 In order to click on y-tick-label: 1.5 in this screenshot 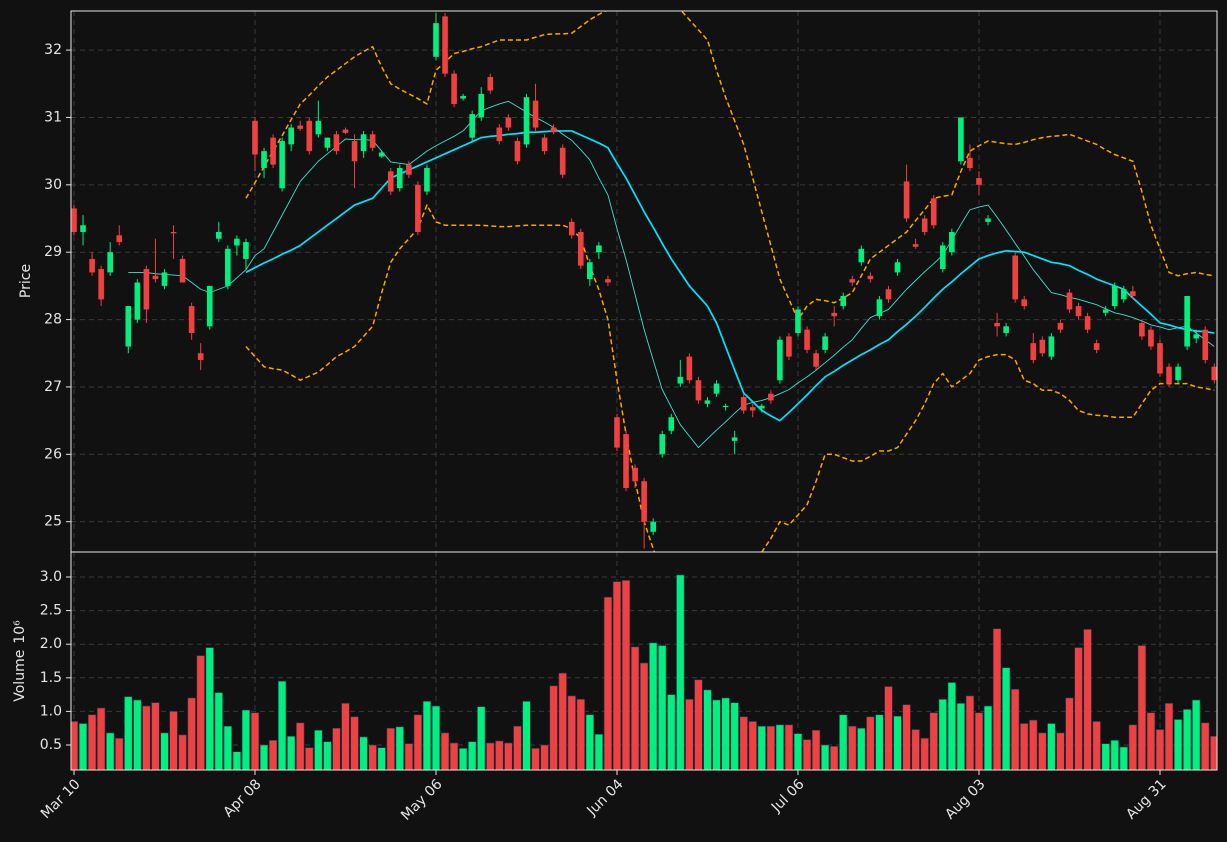, I will do `click(51, 678)`.